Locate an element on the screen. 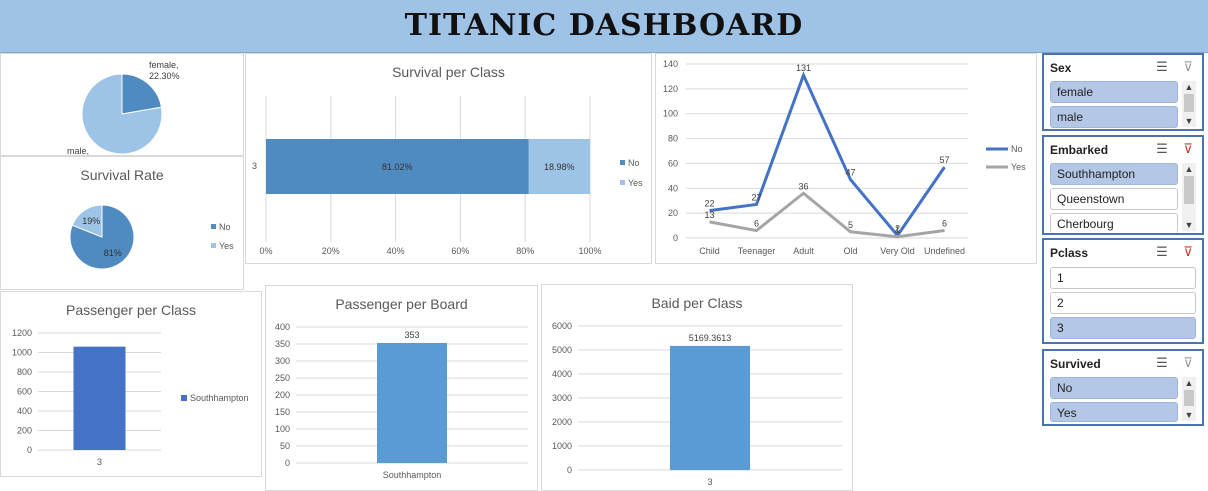  survival-per-class-chart: 0% 20% 40% 60% 80% 100% 3 81.02% 18.98% No Yes is located at coordinates (447, 176).